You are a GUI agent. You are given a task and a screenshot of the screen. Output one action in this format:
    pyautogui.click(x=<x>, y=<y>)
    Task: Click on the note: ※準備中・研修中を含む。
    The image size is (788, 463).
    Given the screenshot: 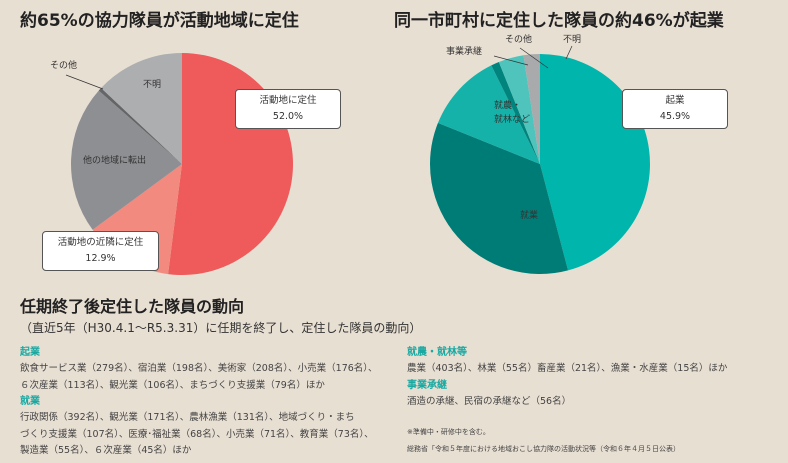 What is the action you would take?
    pyautogui.click(x=448, y=432)
    